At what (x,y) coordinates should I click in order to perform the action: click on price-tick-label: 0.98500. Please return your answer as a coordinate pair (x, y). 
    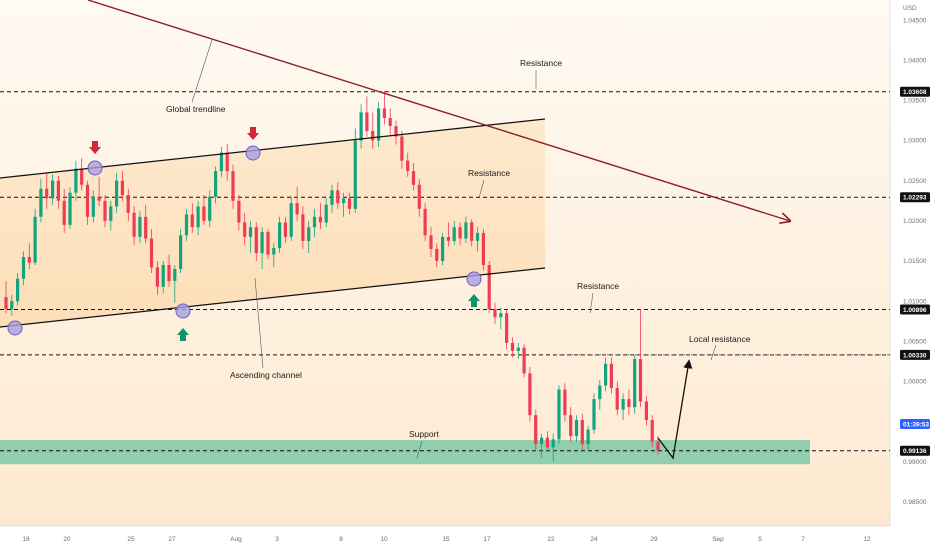
    Looking at the image, I should click on (915, 502).